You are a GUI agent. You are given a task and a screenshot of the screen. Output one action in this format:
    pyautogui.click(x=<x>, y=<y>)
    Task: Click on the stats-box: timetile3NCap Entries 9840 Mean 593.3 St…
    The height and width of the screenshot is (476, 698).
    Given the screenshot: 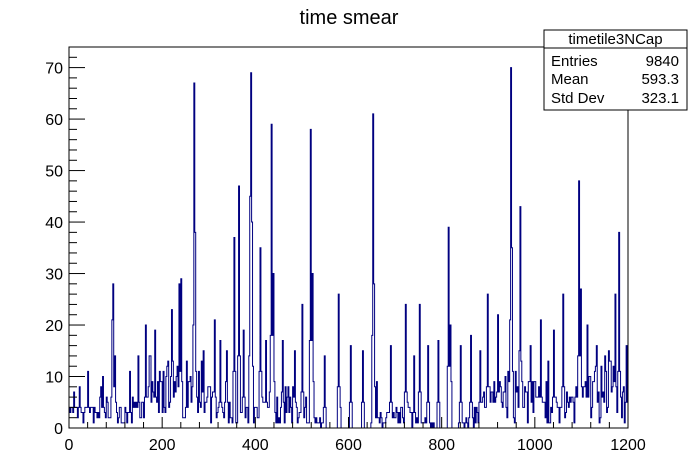 What is the action you would take?
    pyautogui.click(x=615, y=70)
    